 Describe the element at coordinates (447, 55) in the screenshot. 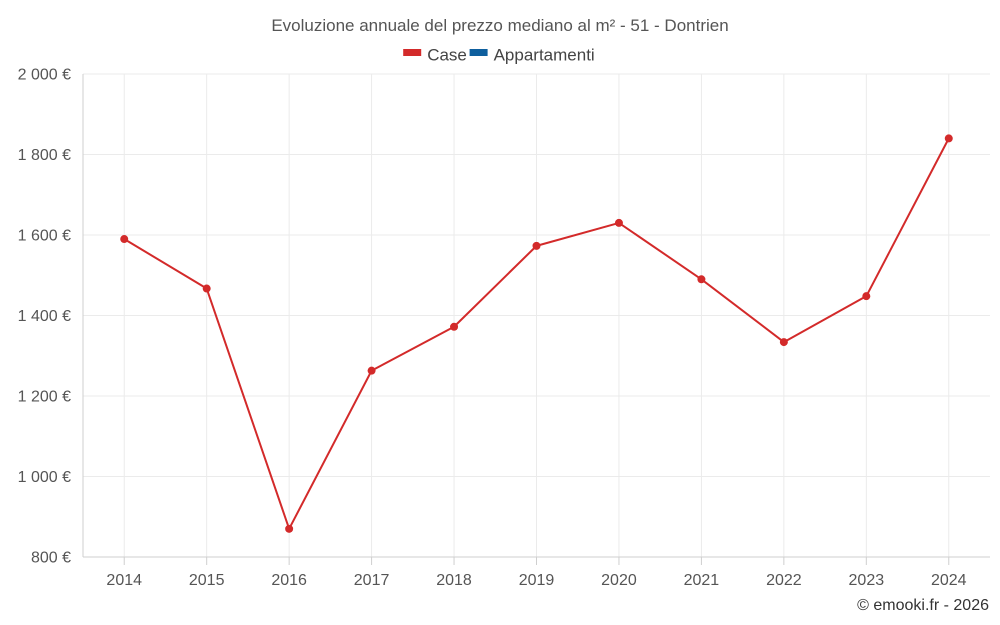

I see `legend-label: Case` at that location.